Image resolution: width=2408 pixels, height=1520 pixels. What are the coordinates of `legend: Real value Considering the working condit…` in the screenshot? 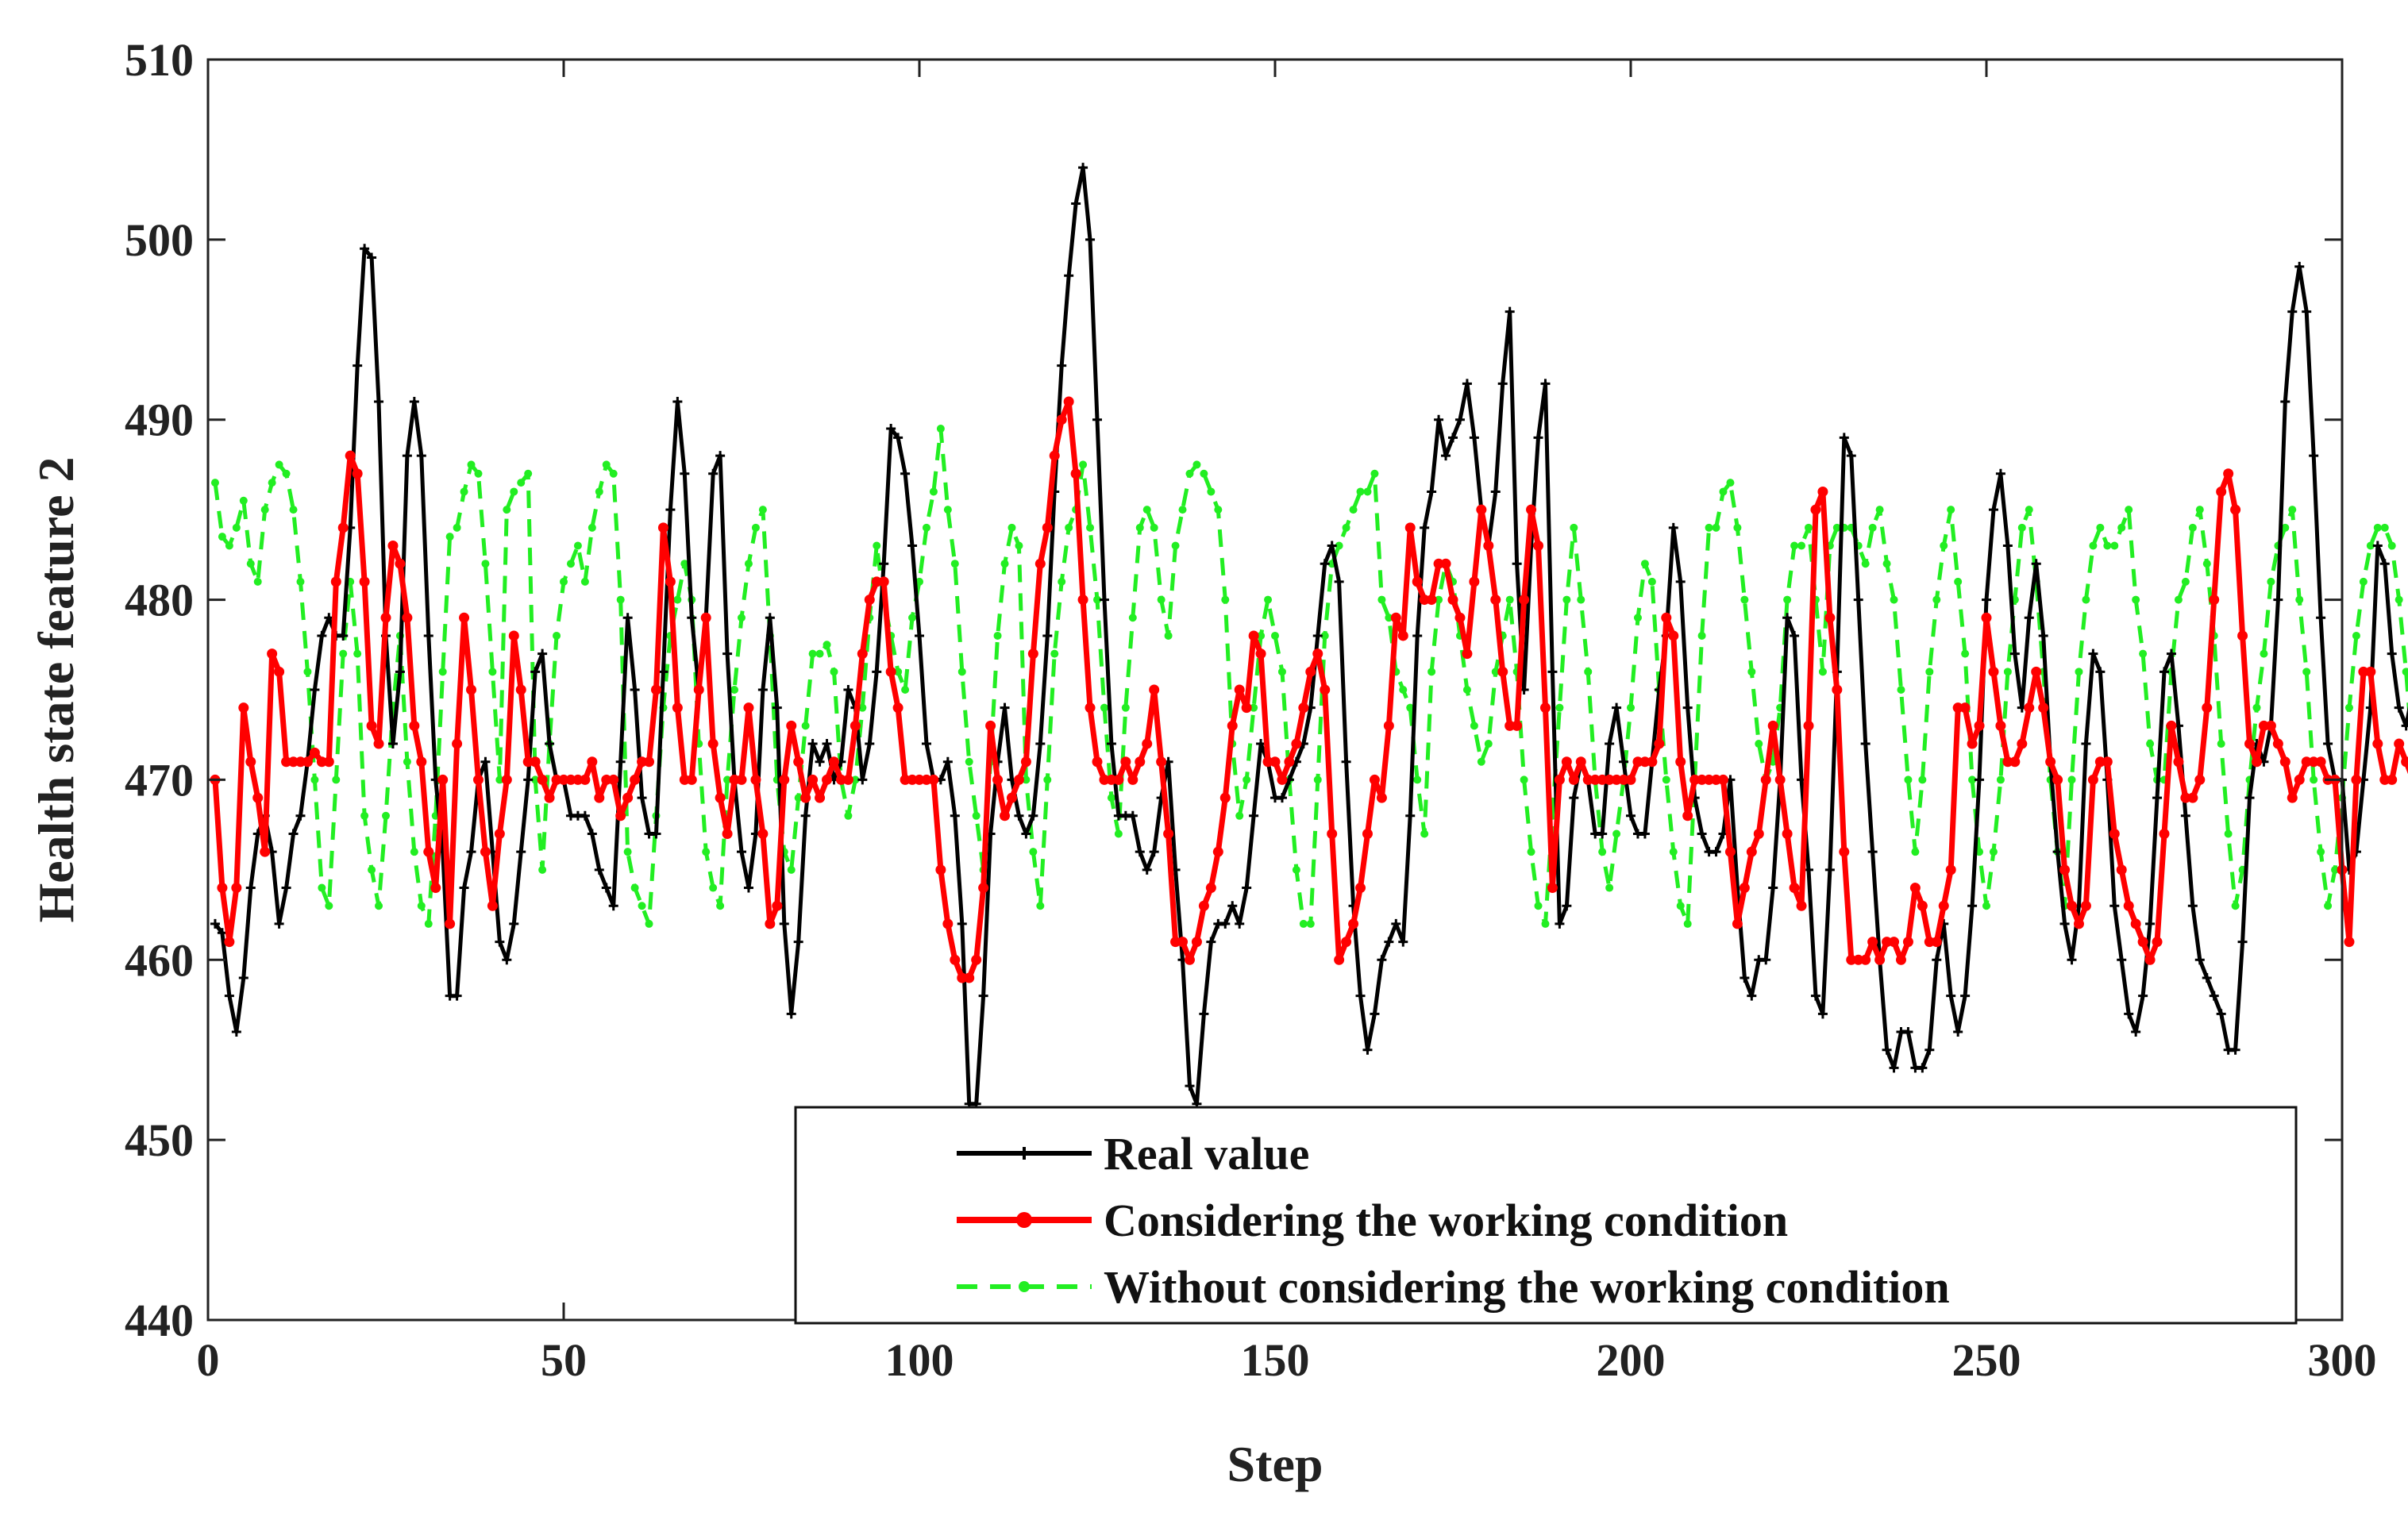 It's located at (1546, 1215).